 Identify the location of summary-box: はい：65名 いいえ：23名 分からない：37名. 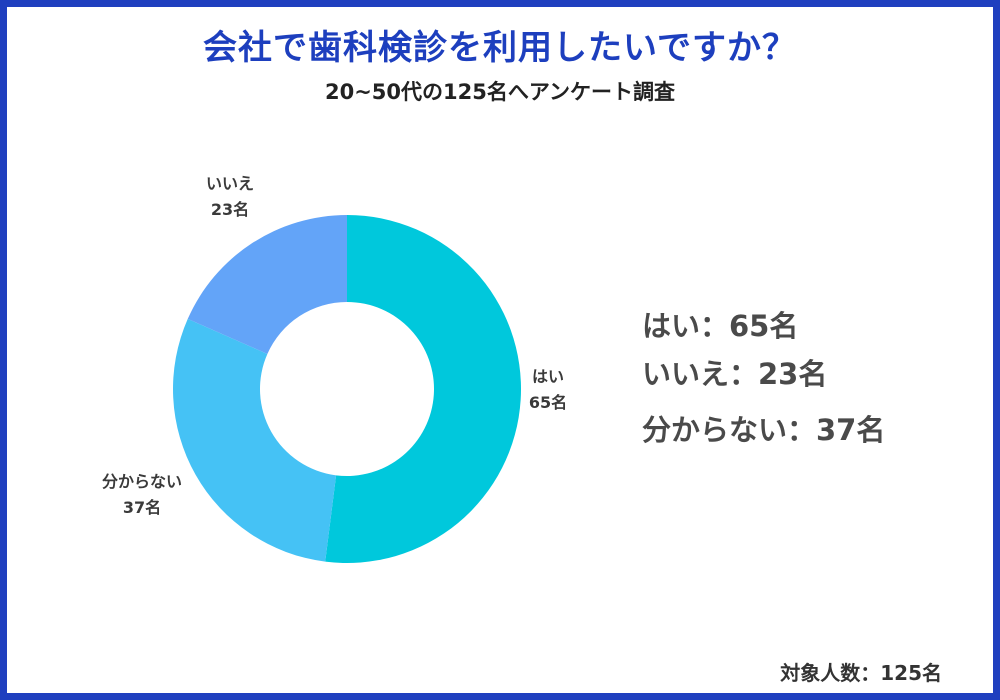
(763, 388).